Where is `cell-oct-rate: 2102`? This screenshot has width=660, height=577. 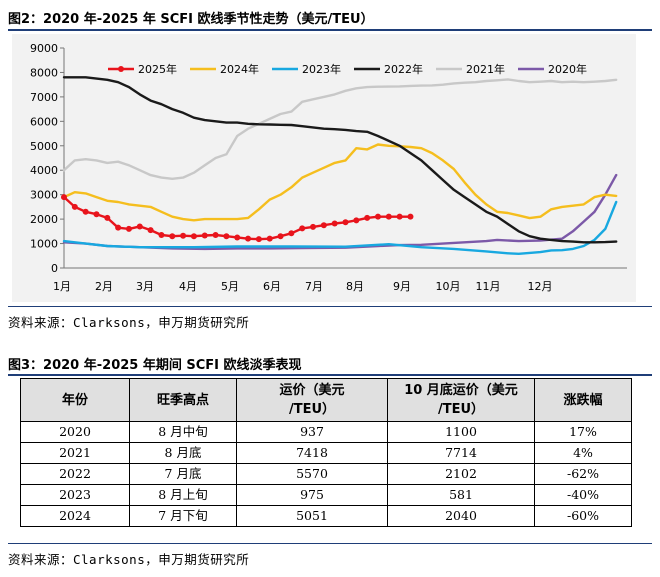
cell-oct-rate: 2102 is located at coordinates (461, 474).